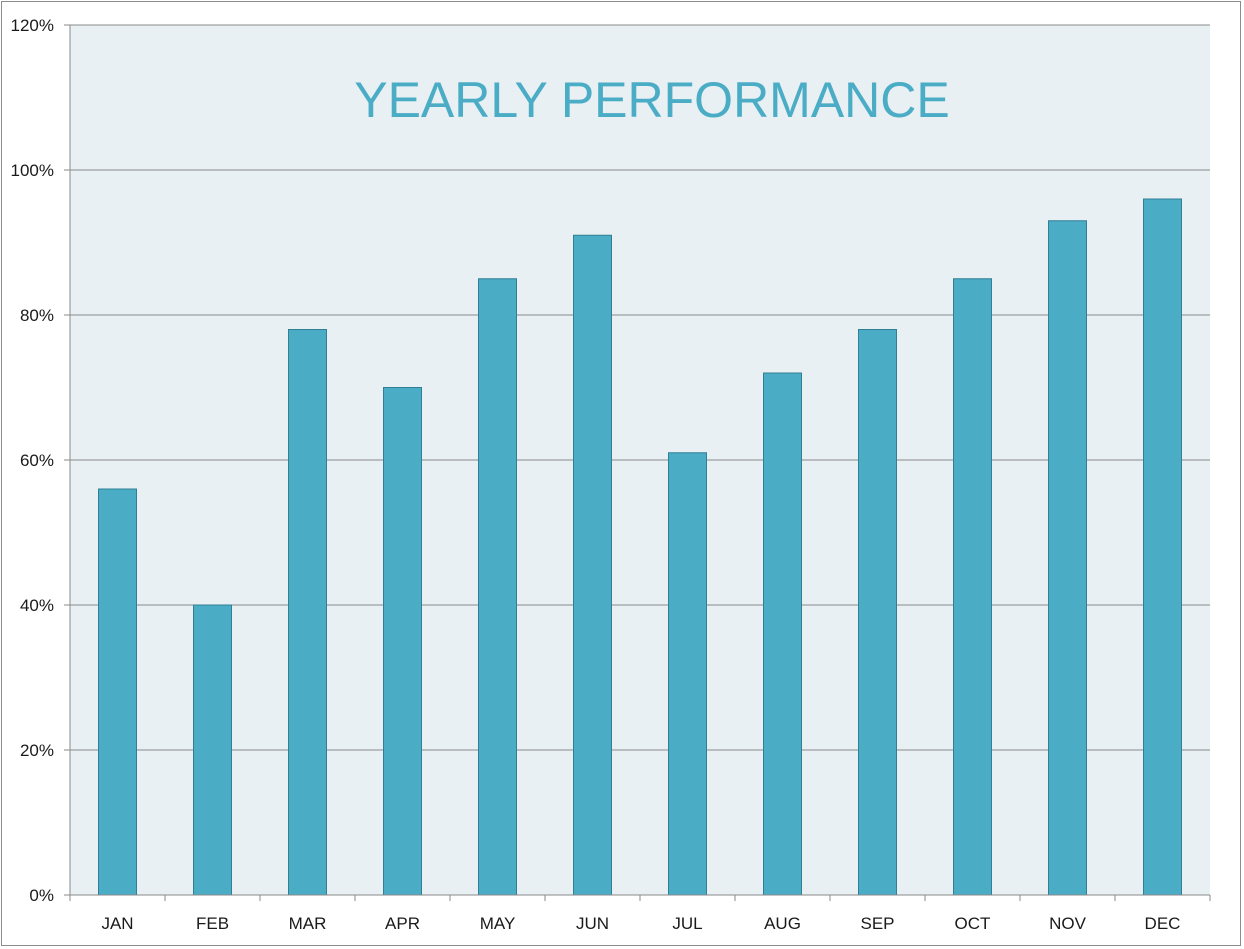 The width and height of the screenshot is (1244, 949). I want to click on y-tick-labels: 0% 20% 40% 60% 80% 100% 120%, so click(32, 460).